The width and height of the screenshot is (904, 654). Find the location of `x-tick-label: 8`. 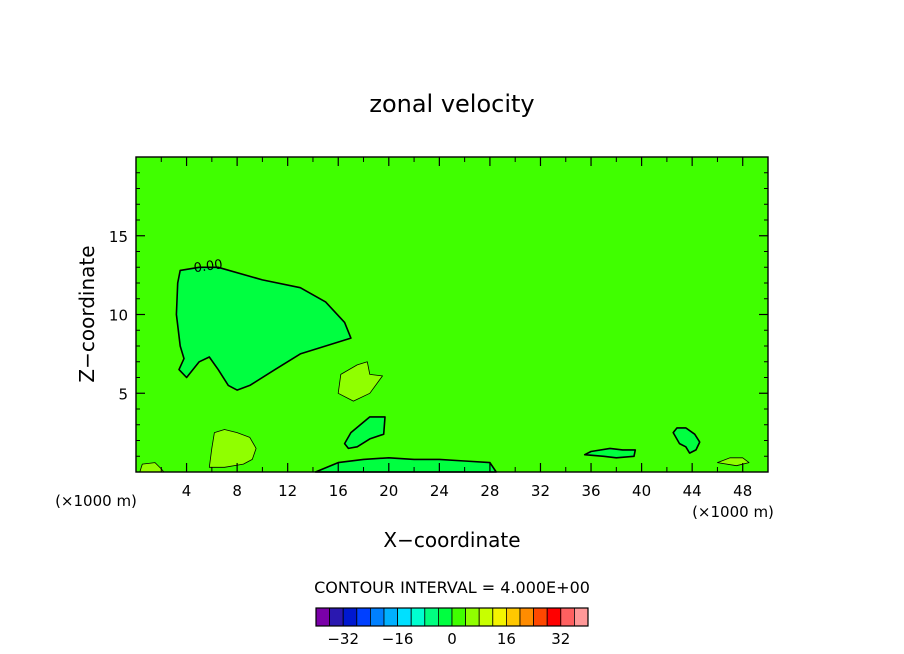

x-tick-label: 8 is located at coordinates (237, 491).